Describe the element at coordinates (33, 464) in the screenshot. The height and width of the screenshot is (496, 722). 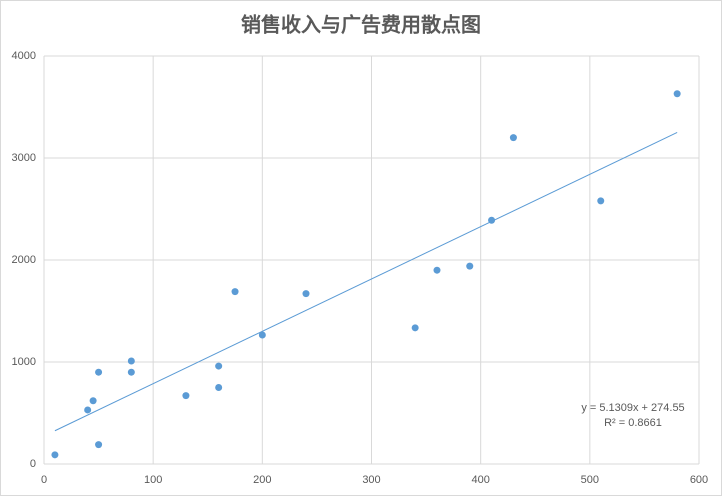
I see `y-tick-label: 0` at that location.